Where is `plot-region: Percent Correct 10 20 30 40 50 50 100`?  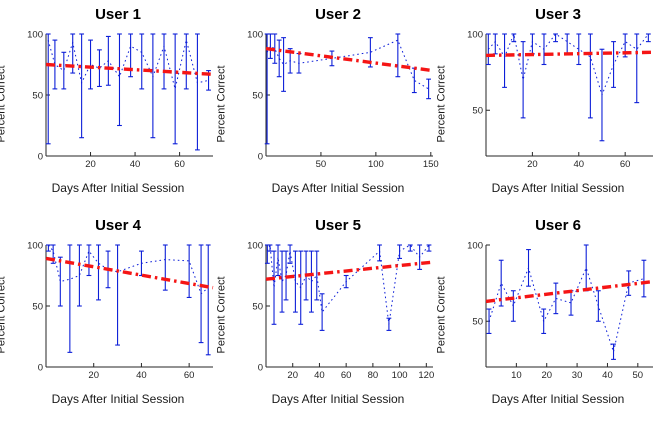 plot-region: Percent Correct 10 20 30 40 50 50 100 is located at coordinates (548, 315).